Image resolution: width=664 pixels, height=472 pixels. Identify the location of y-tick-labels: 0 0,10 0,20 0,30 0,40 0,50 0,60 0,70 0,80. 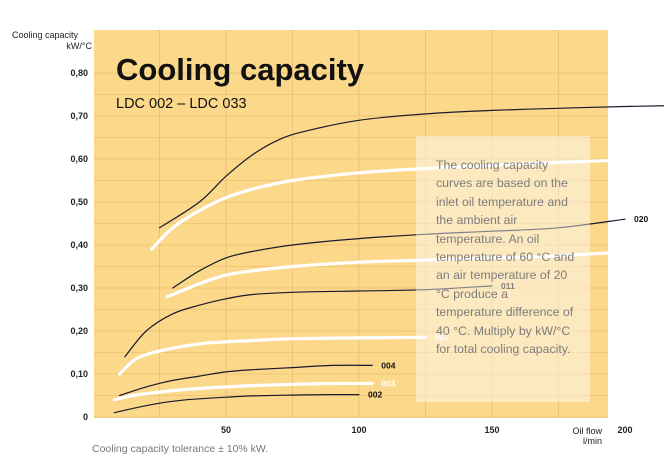
(79, 245).